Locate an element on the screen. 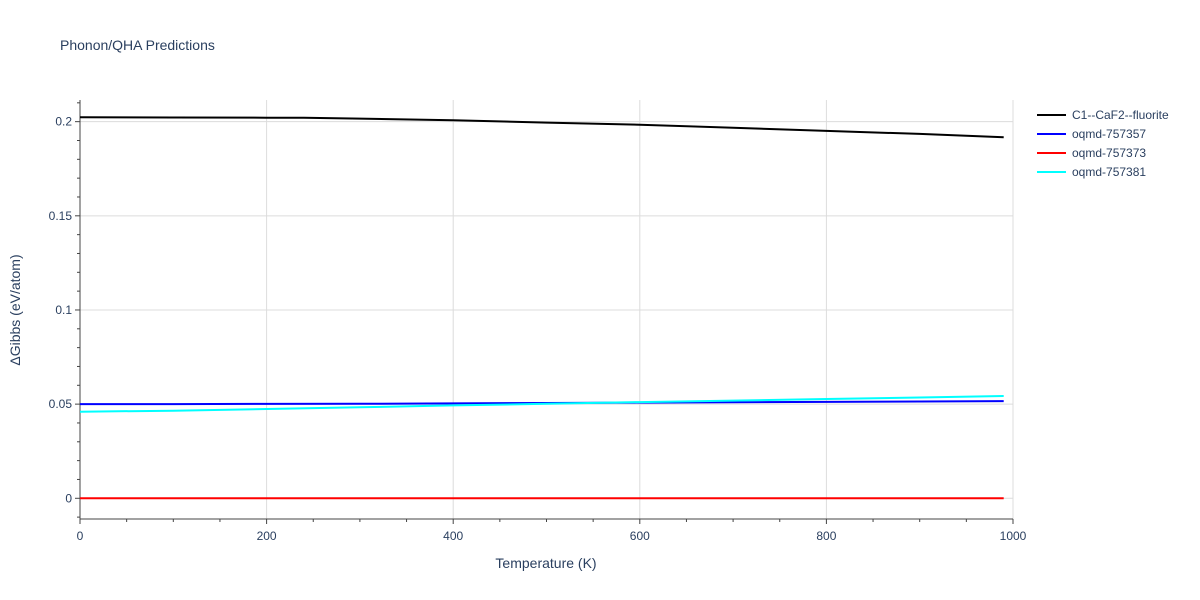 This screenshot has width=1200, height=600. y-tick-label: 0.05 is located at coordinates (61, 404).